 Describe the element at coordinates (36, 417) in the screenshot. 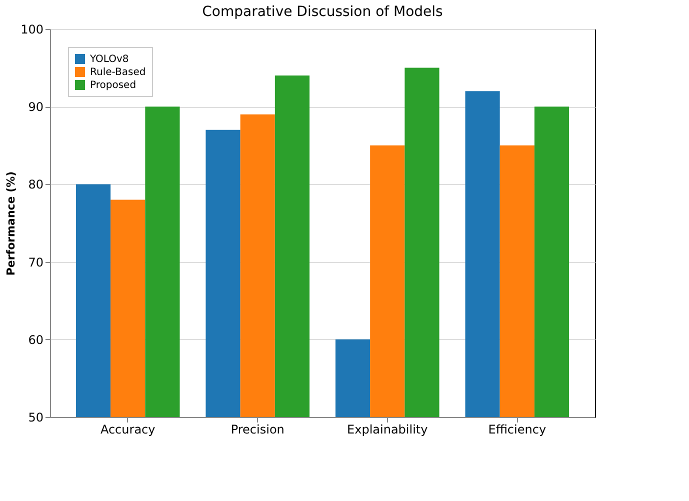

I see `y-tick-label: 50` at that location.